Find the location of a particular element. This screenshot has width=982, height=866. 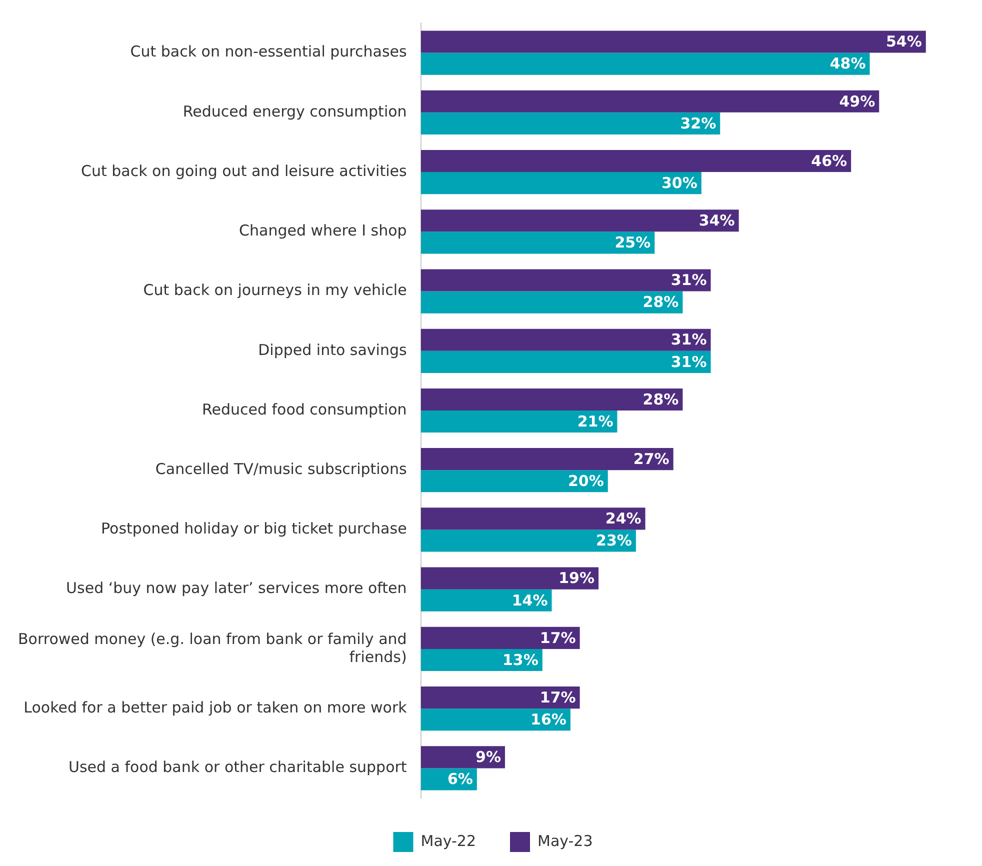

y-tick-label: Cancelled TV/music subscriptions is located at coordinates (281, 469).